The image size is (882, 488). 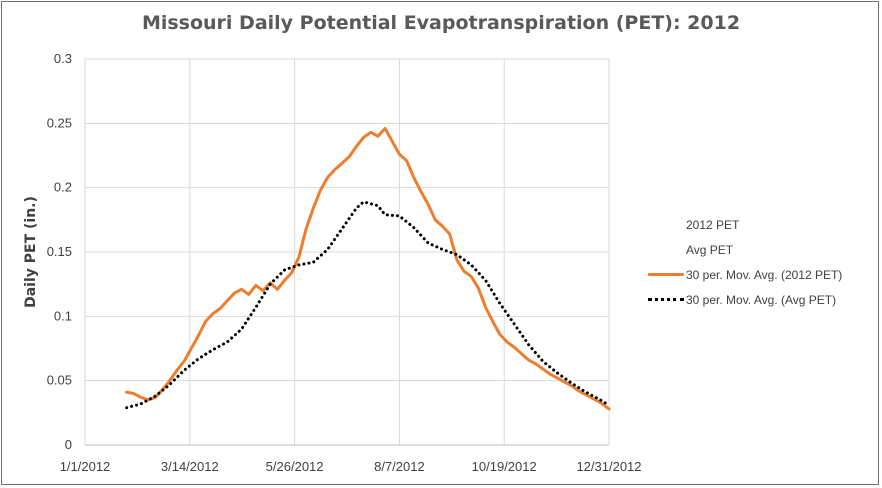 I want to click on y-tick-label: 0.3, so click(x=63, y=58).